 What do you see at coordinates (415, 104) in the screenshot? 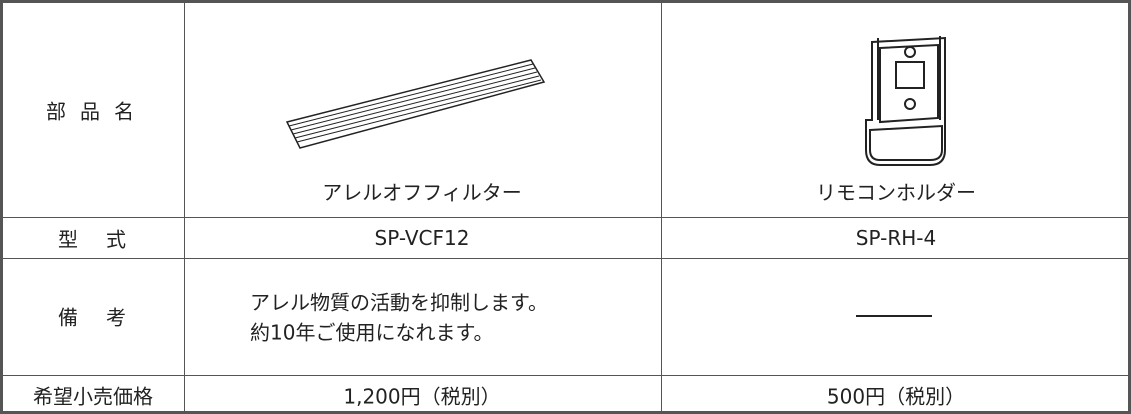
I see `filter-image` at bounding box center [415, 104].